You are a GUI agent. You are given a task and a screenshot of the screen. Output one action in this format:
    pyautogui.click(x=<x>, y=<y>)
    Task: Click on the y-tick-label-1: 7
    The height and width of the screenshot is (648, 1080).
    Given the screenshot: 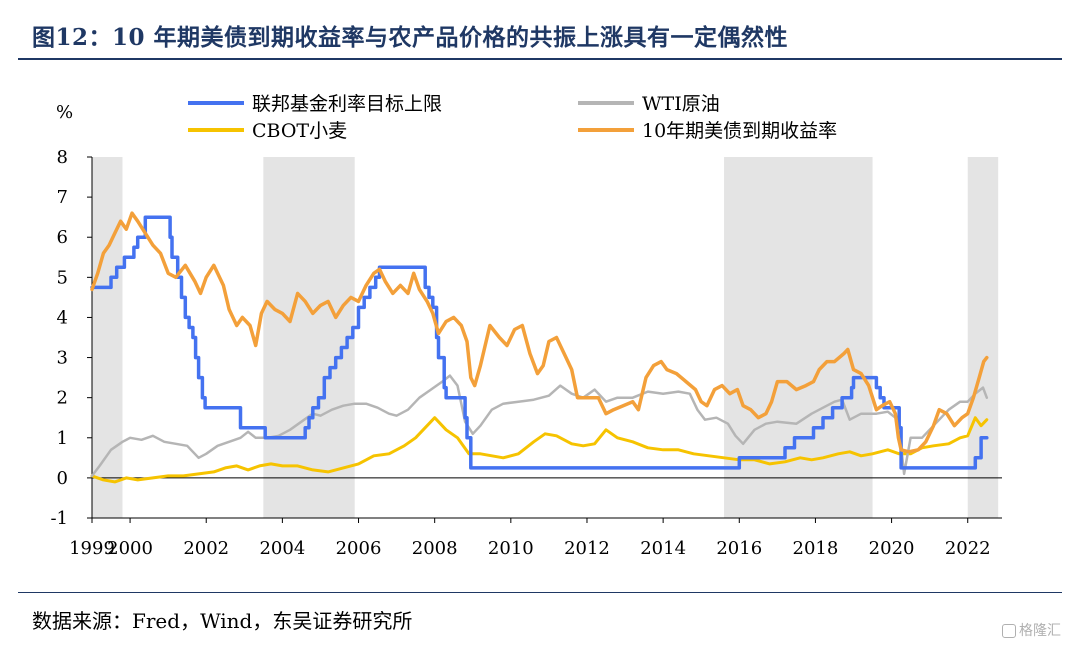 What is the action you would take?
    pyautogui.click(x=62, y=197)
    